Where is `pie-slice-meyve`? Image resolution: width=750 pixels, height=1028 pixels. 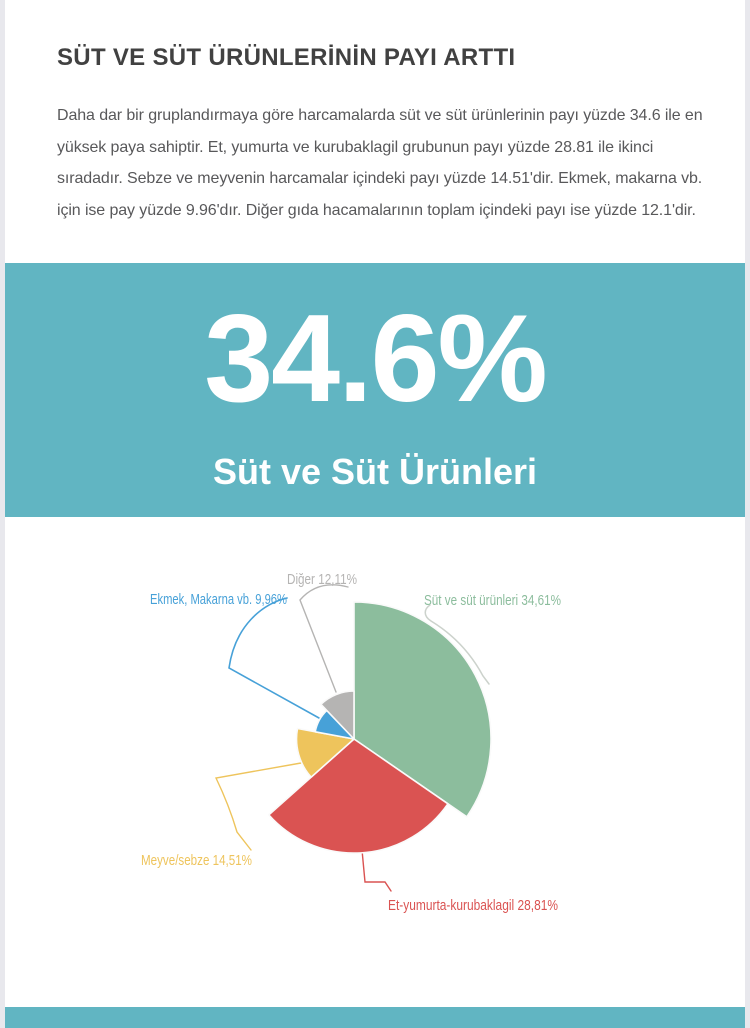
pie-slice-meyve is located at coordinates (325, 752).